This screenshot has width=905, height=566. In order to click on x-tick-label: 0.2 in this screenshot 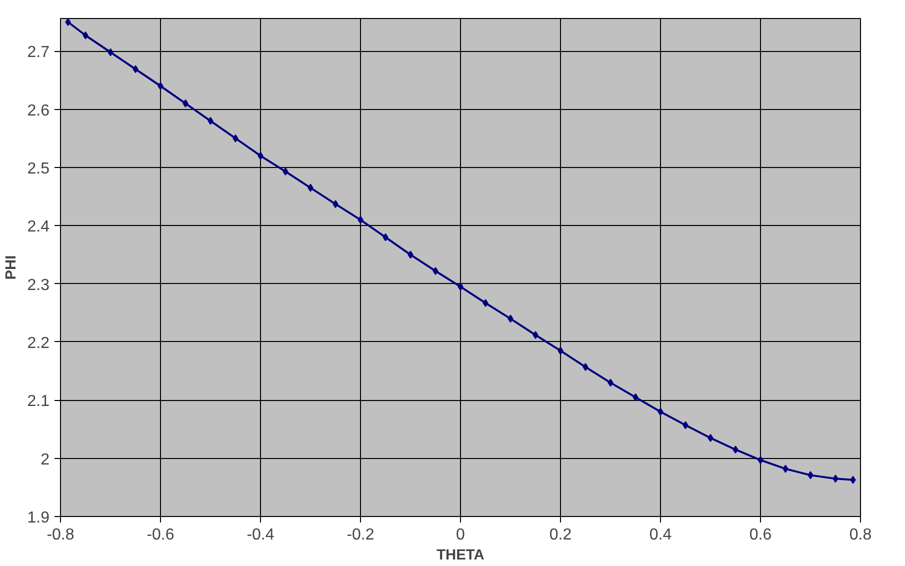, I will do `click(560, 535)`.